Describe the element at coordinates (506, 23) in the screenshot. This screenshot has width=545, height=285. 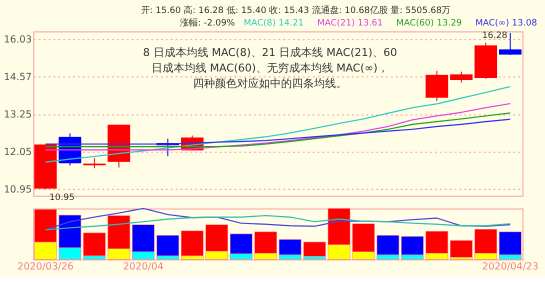
I see `text: MAC(∞) 13.08` at that location.